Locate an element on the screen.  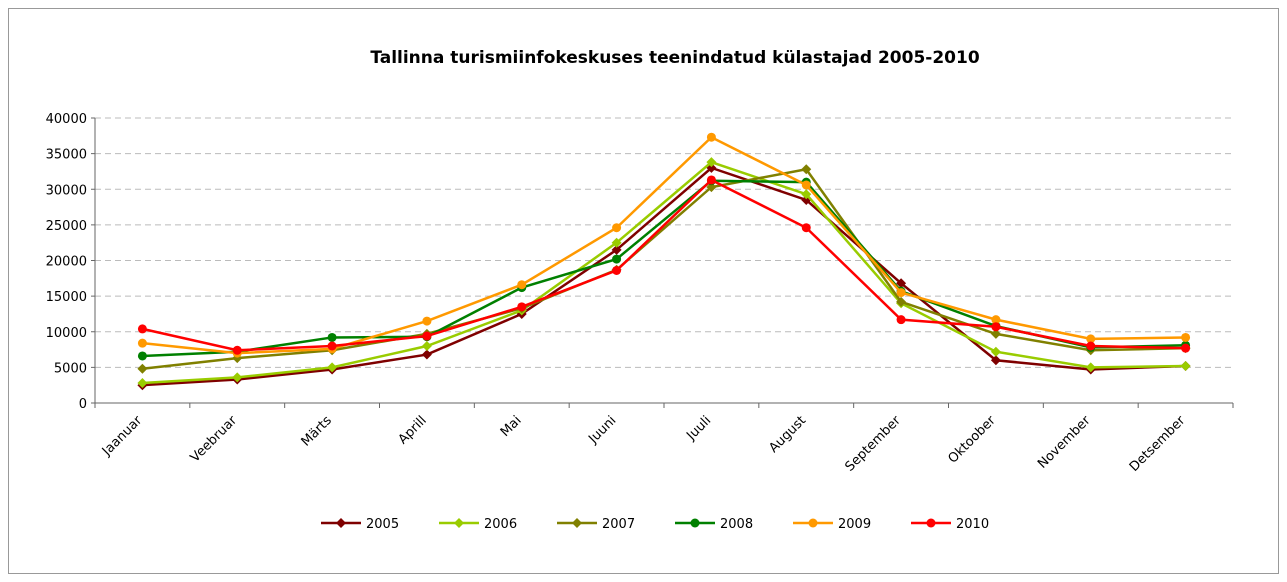
y-tick-label: 40000 is located at coordinates (66, 119).